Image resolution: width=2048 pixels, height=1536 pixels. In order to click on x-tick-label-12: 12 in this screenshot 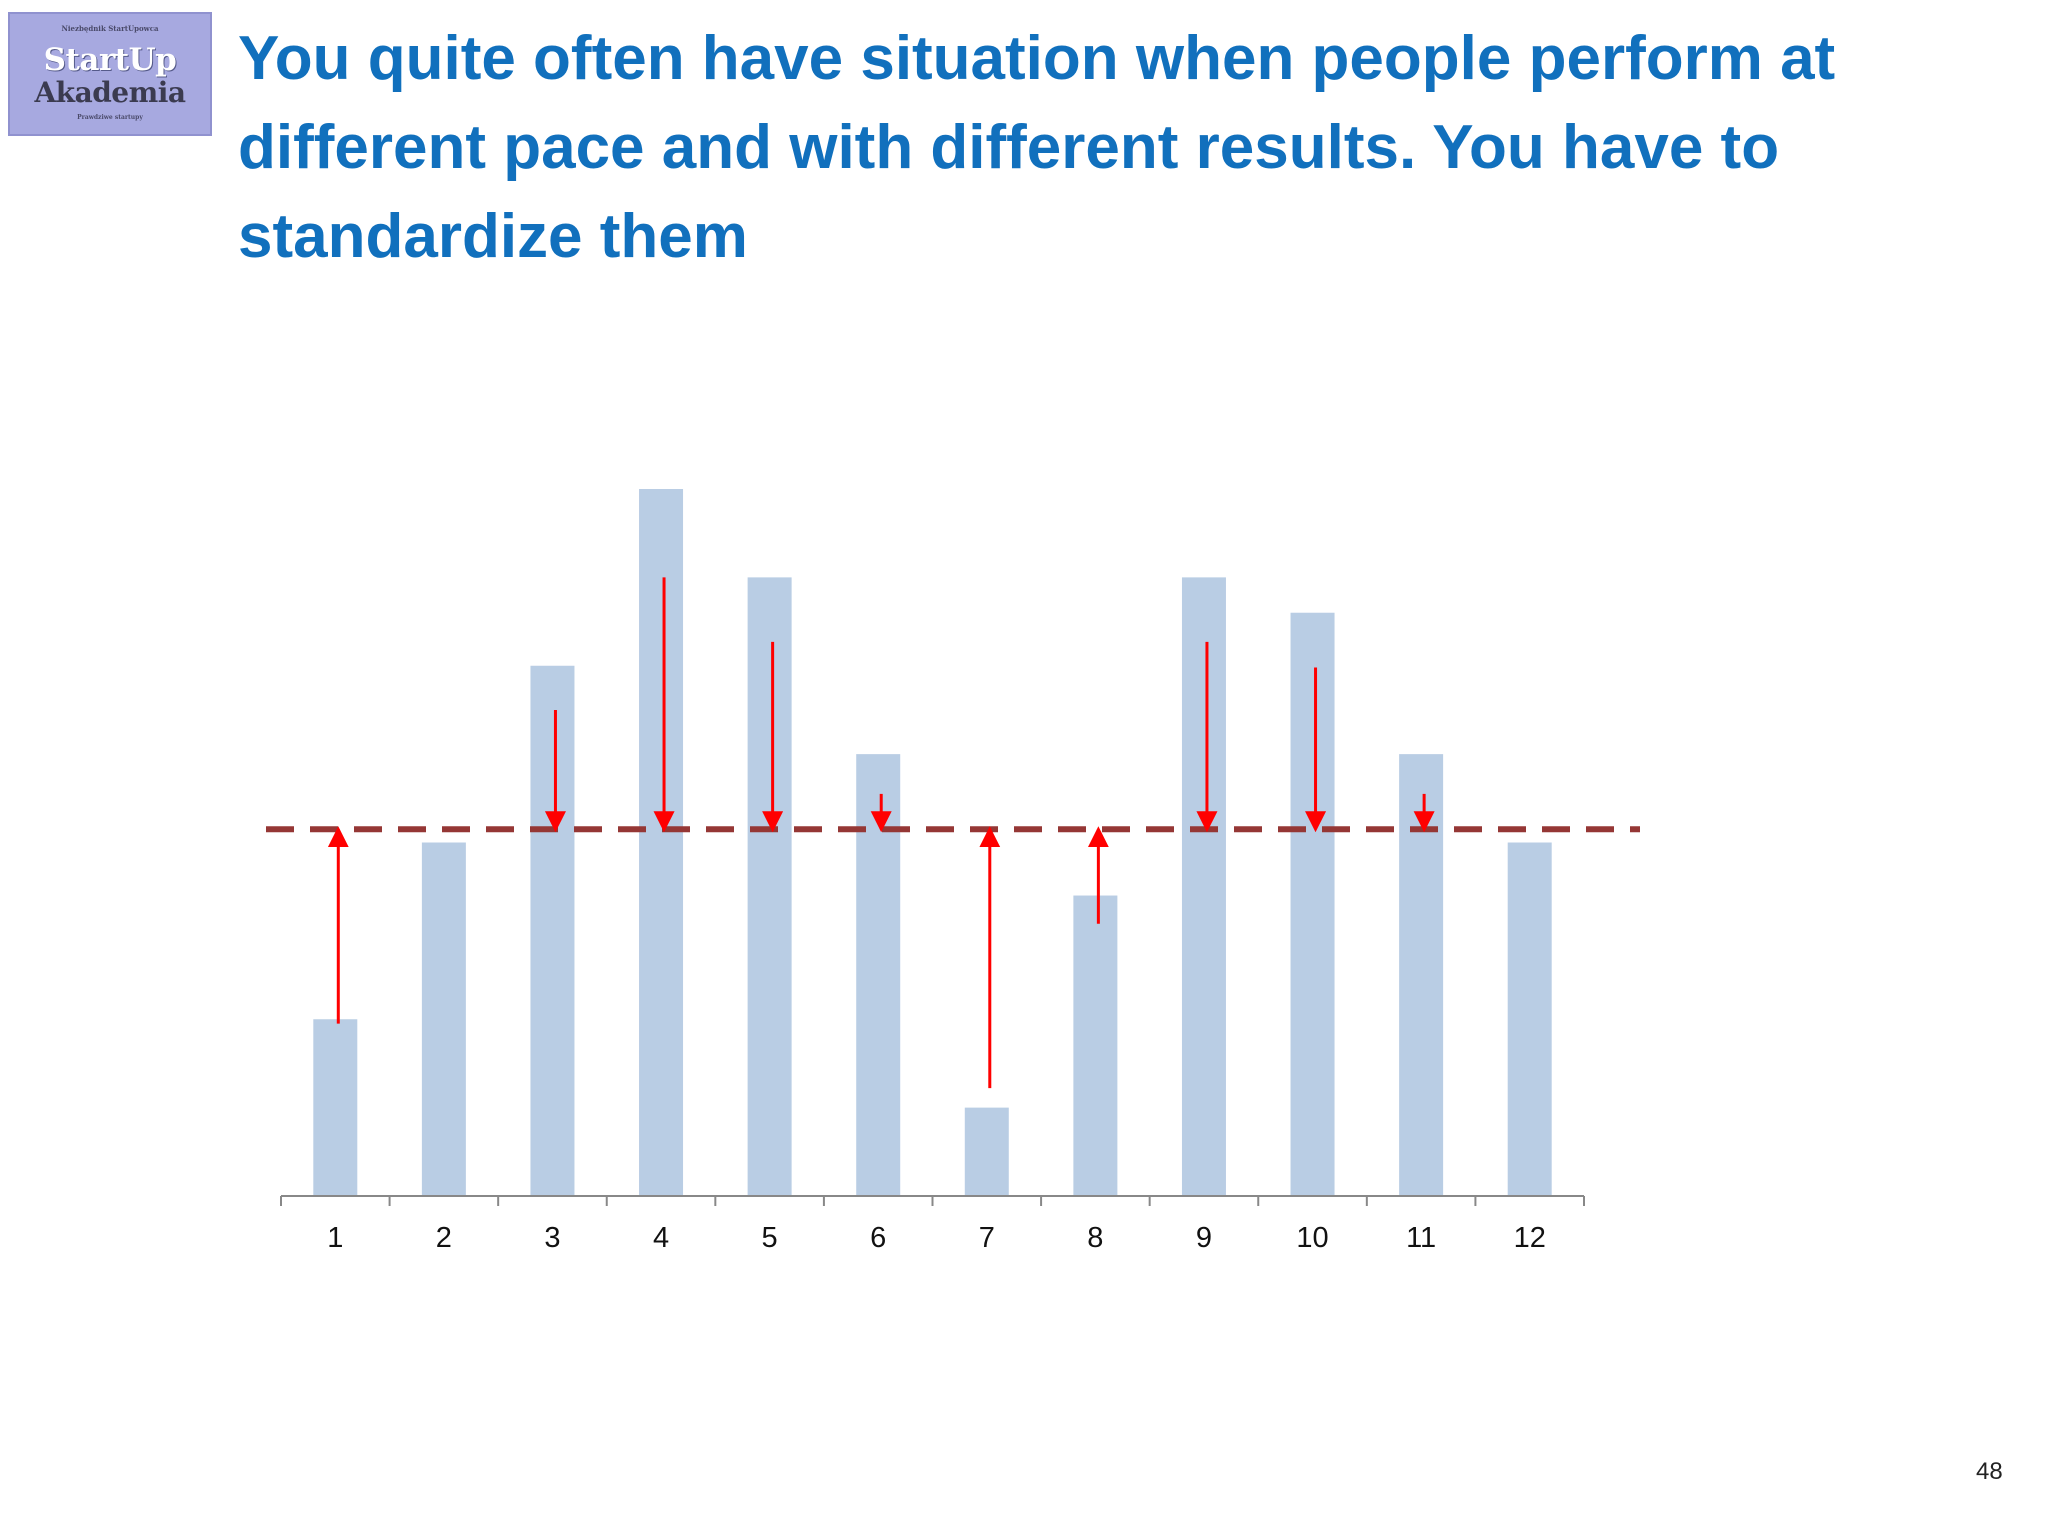, I will do `click(1530, 1238)`.